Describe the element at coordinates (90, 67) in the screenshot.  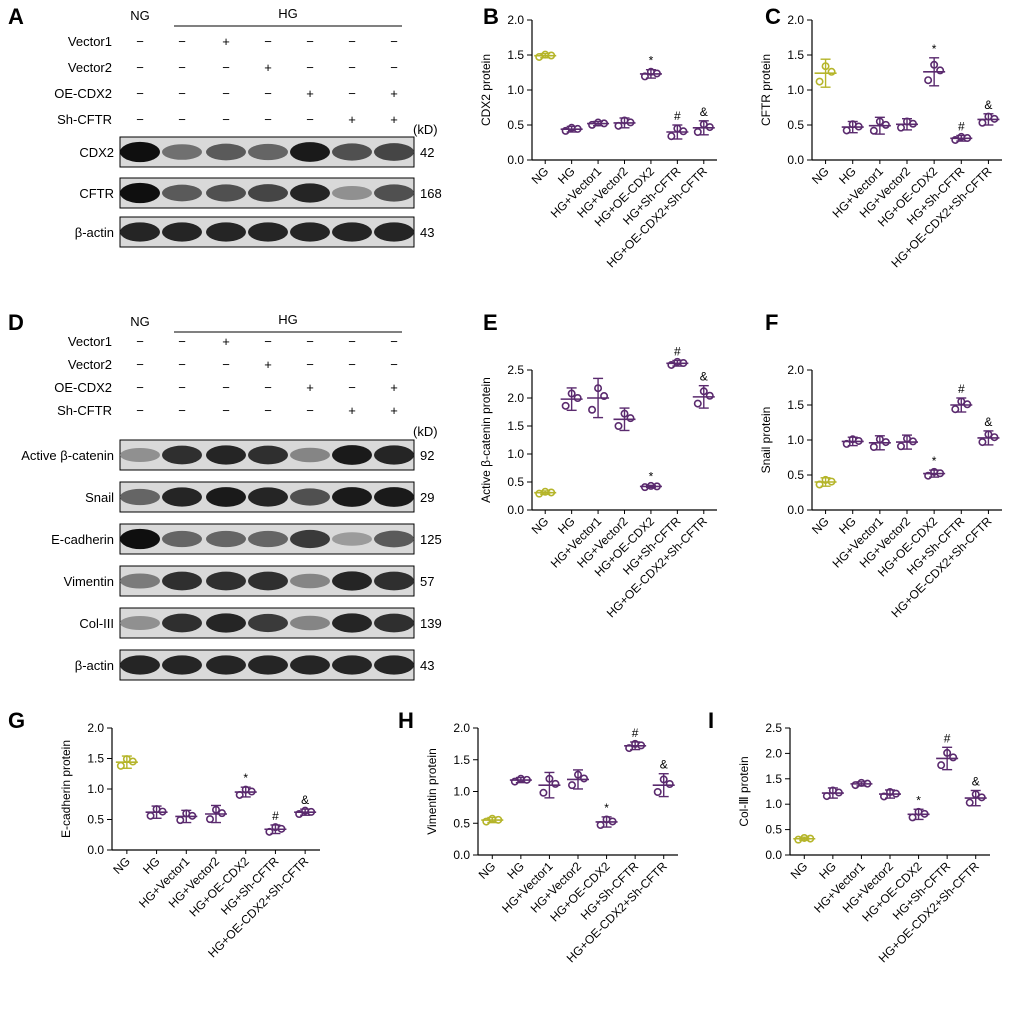
I see `treatment-label: Vector2` at that location.